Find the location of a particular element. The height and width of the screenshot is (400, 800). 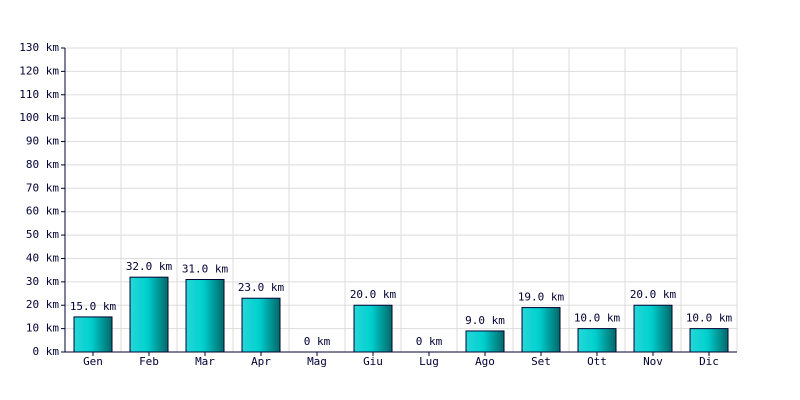

x-tick-label: Mar is located at coordinates (205, 361).